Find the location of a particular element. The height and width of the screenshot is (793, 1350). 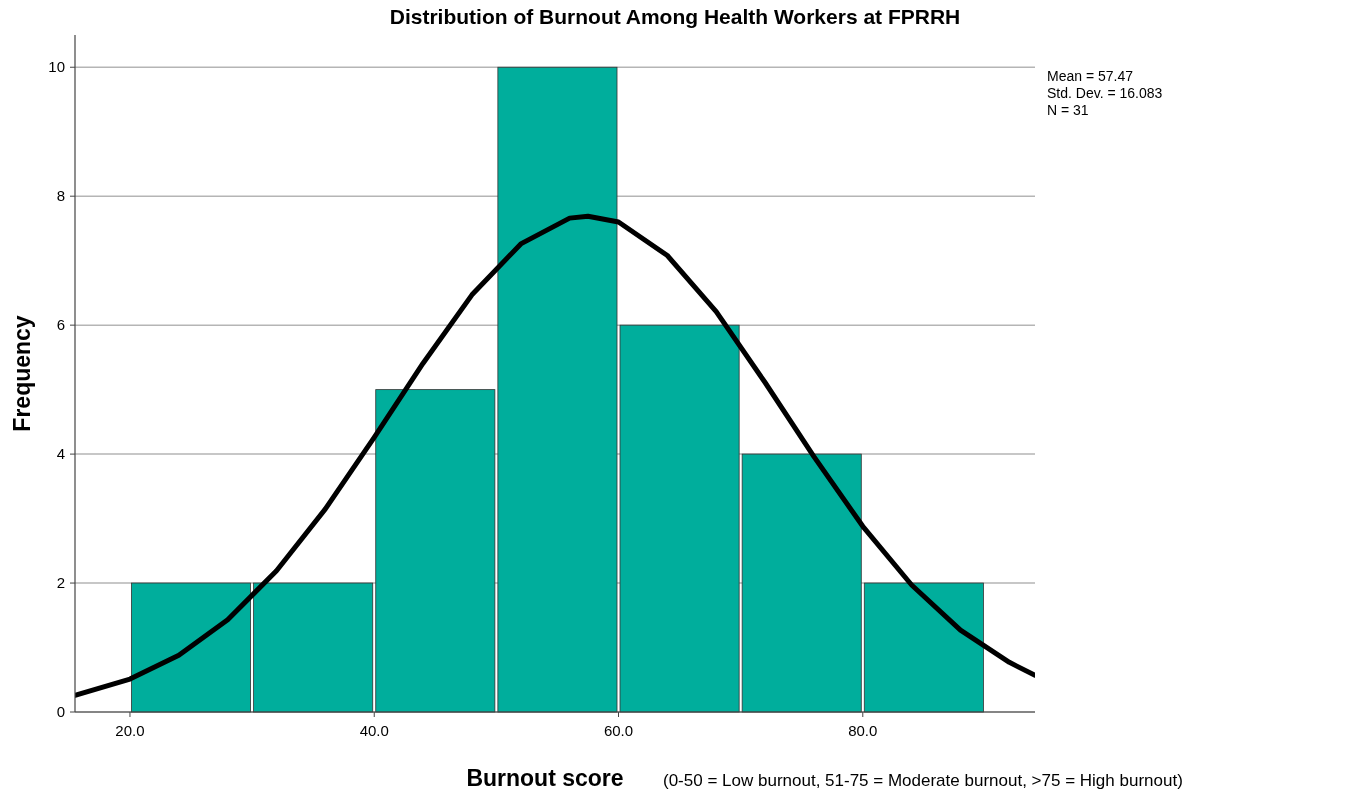

text: Std. Dev. = 16.083 is located at coordinates (1105, 93).